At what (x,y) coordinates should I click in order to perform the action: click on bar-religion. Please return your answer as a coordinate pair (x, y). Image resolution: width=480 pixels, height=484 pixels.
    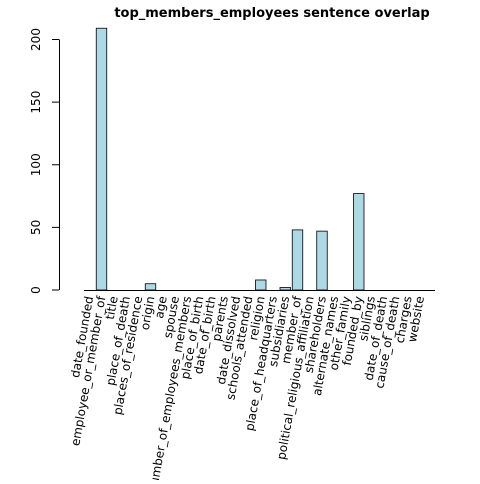
    Looking at the image, I should click on (261, 285).